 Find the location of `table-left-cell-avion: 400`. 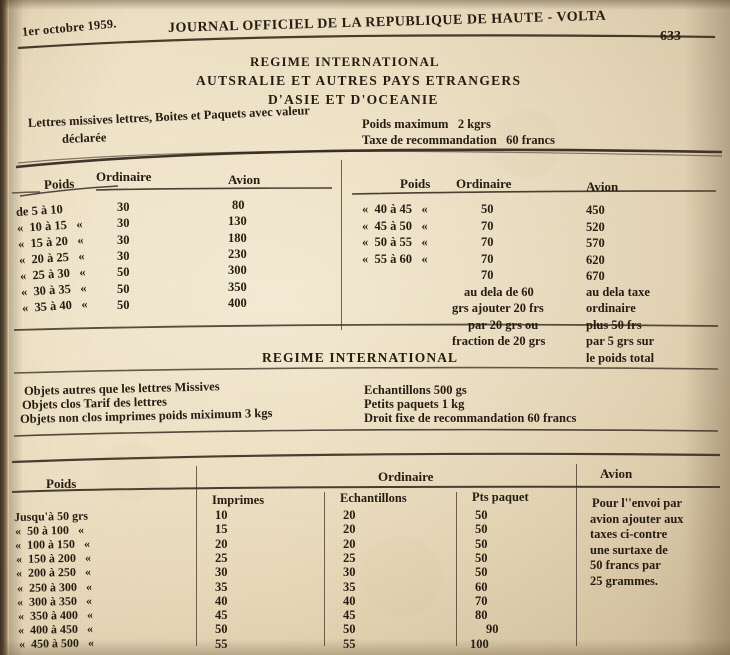

table-left-cell-avion: 400 is located at coordinates (237, 302).